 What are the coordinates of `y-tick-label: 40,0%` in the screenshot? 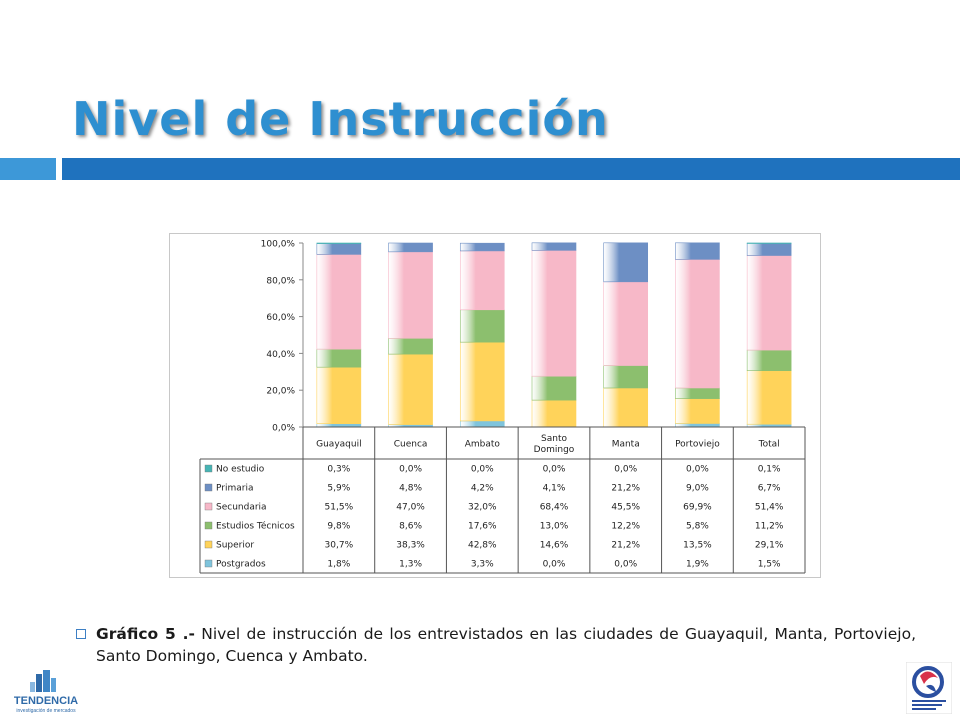 It's located at (280, 355).